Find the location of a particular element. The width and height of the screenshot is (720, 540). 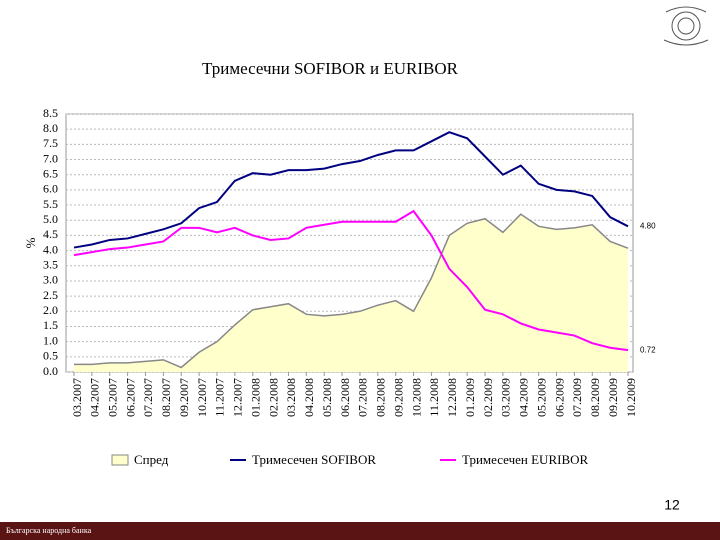

y-tick-label: 1.5 is located at coordinates (50, 325).